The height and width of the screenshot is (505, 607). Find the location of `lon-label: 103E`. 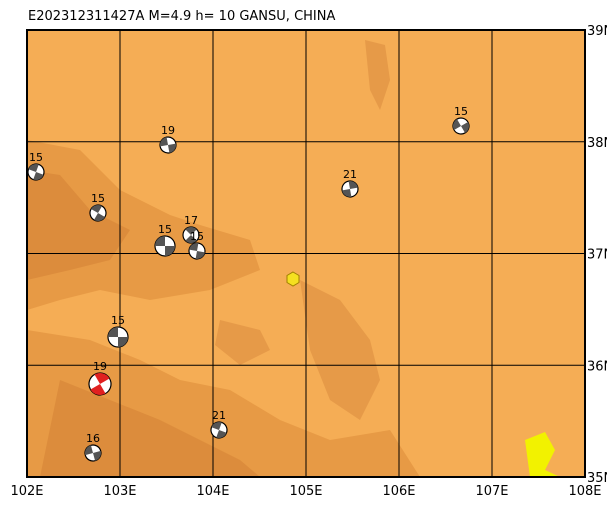

lon-label: 103E is located at coordinates (119, 491).